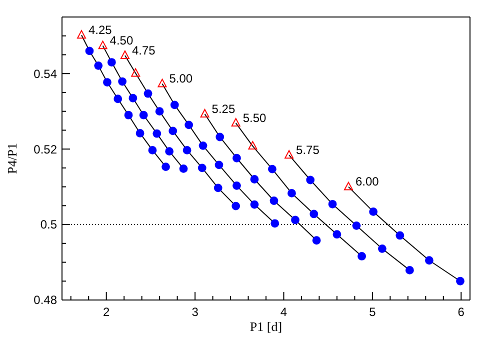 This screenshot has height=345, width=491. Describe the element at coordinates (106, 312) in the screenshot. I see `x-tick-label: 2` at that location.